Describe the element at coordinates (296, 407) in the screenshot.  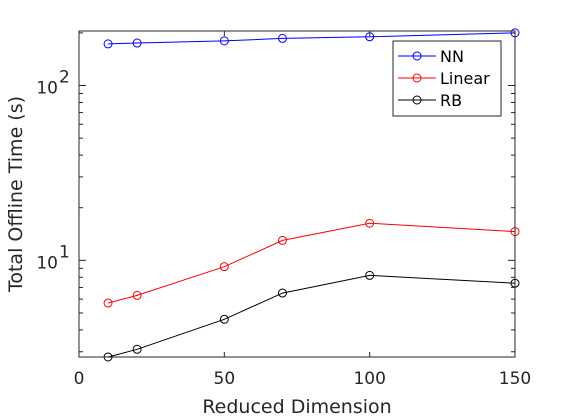
I see `x-axis-label: Reduced Dimension` at that location.